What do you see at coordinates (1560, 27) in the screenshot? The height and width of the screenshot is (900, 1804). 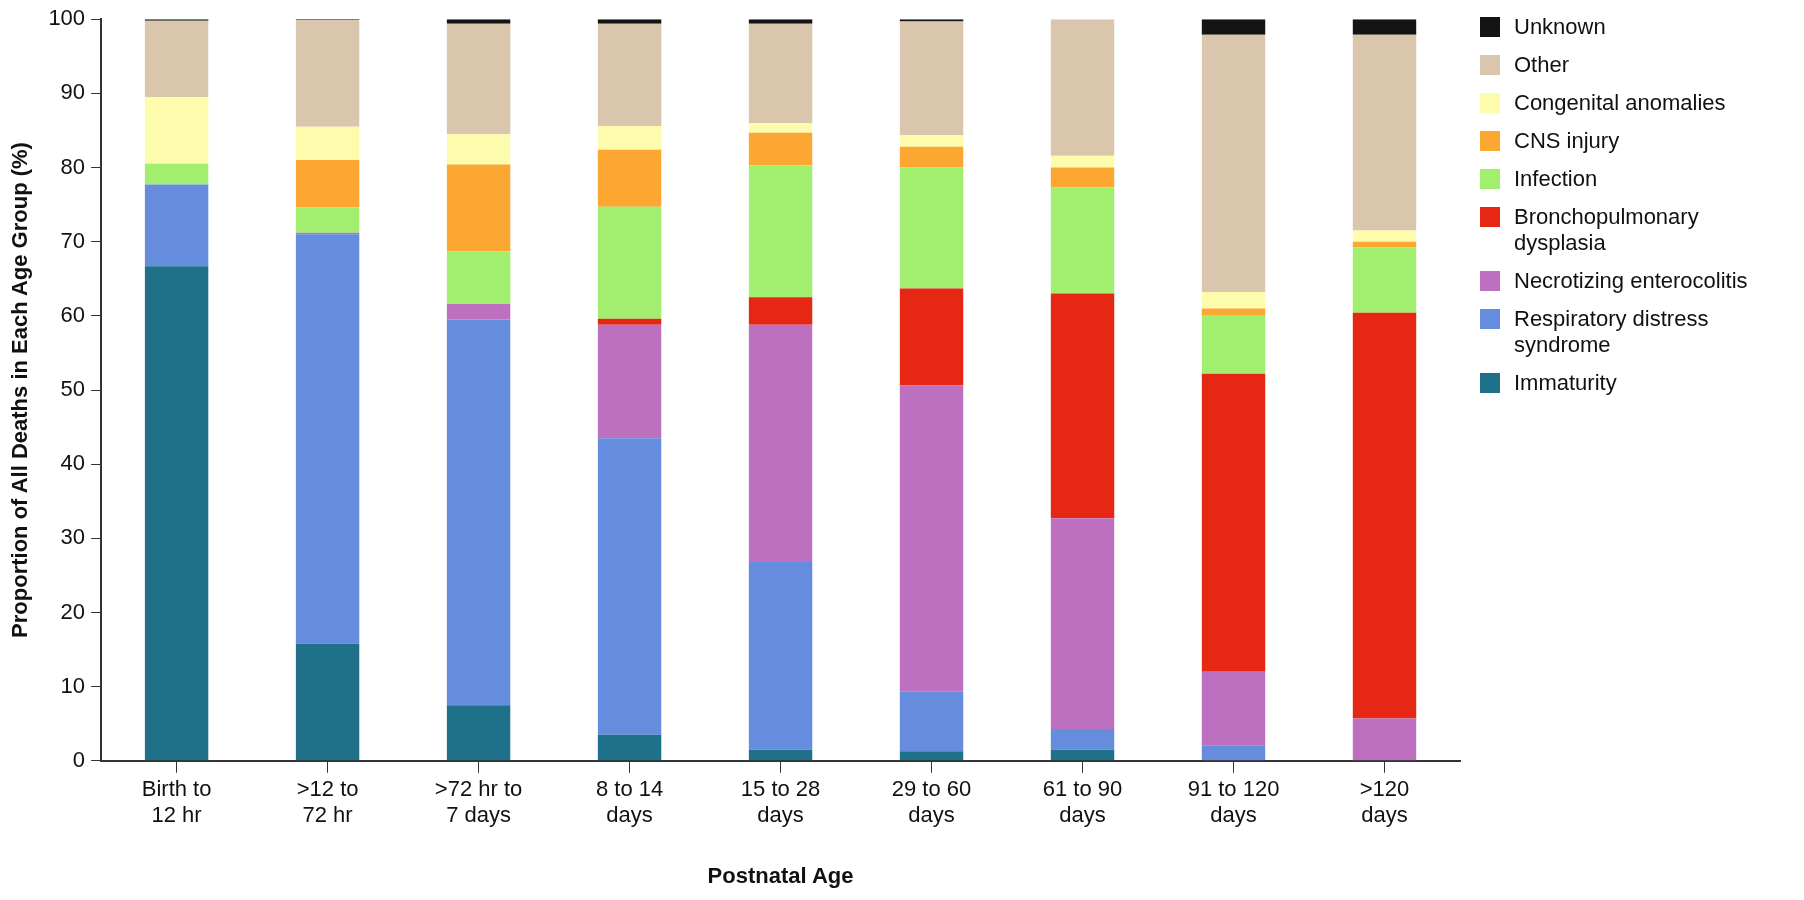 I see `legend-label: Unknown` at bounding box center [1560, 27].